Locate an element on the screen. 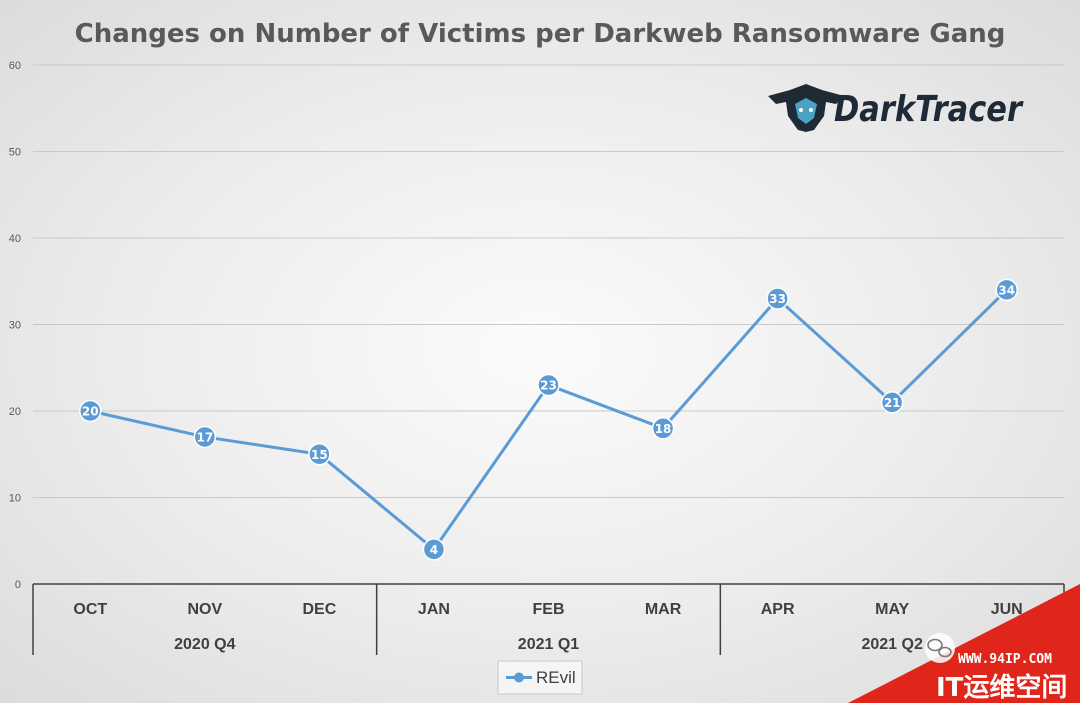 This screenshot has width=1080, height=703. x-tick-may: MAY is located at coordinates (892, 609).